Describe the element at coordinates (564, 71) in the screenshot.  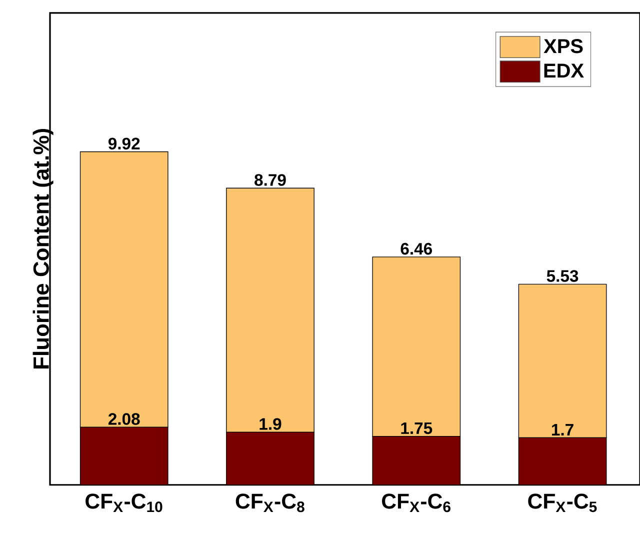
I see `legend-label: EDX` at that location.